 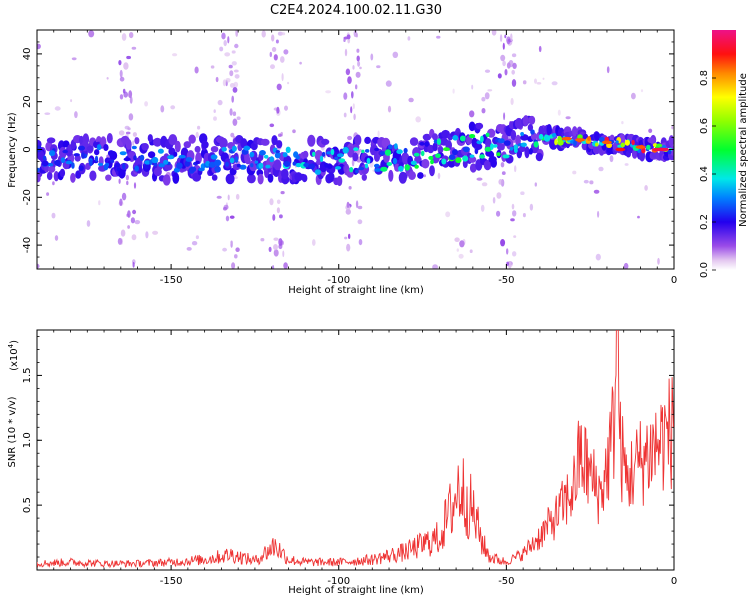 What do you see at coordinates (704, 126) in the screenshot?
I see `colorbar-tick-label: 0.6` at bounding box center [704, 126].